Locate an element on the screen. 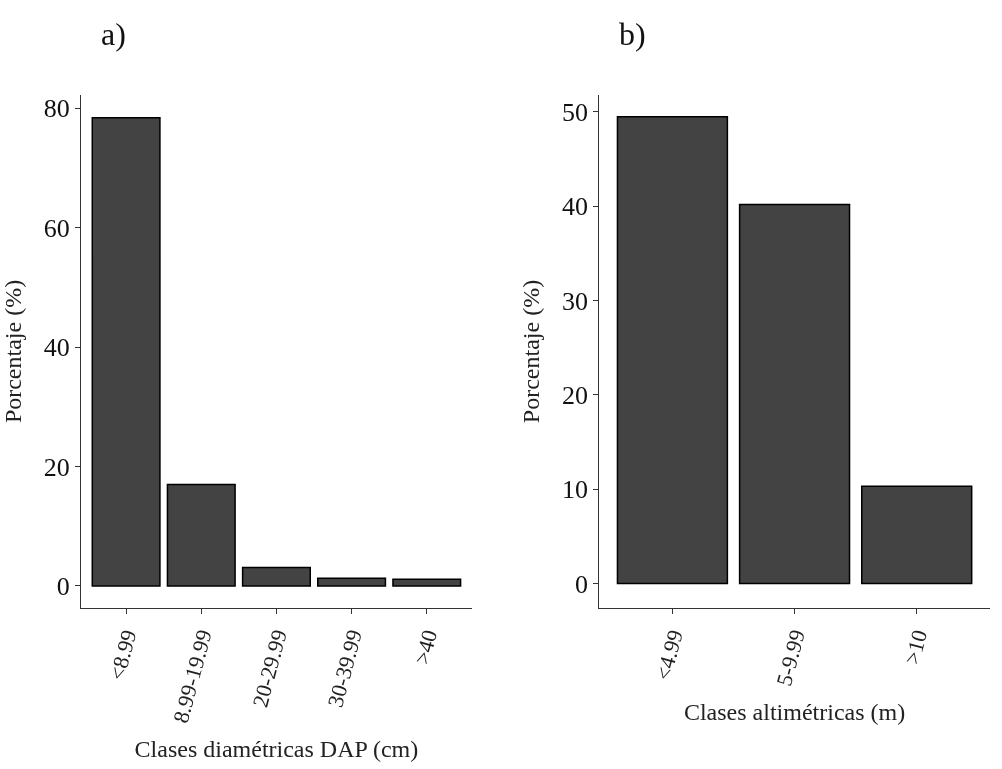 The width and height of the screenshot is (1002, 769). x-tick-label: 20-29.99 is located at coordinates (269, 668).